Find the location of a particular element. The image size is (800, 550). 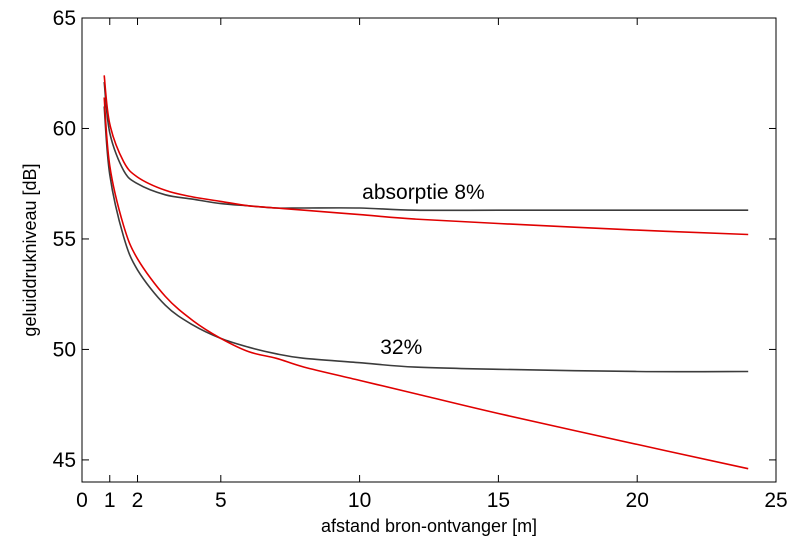

x-tick-label: 0 is located at coordinates (82, 500).